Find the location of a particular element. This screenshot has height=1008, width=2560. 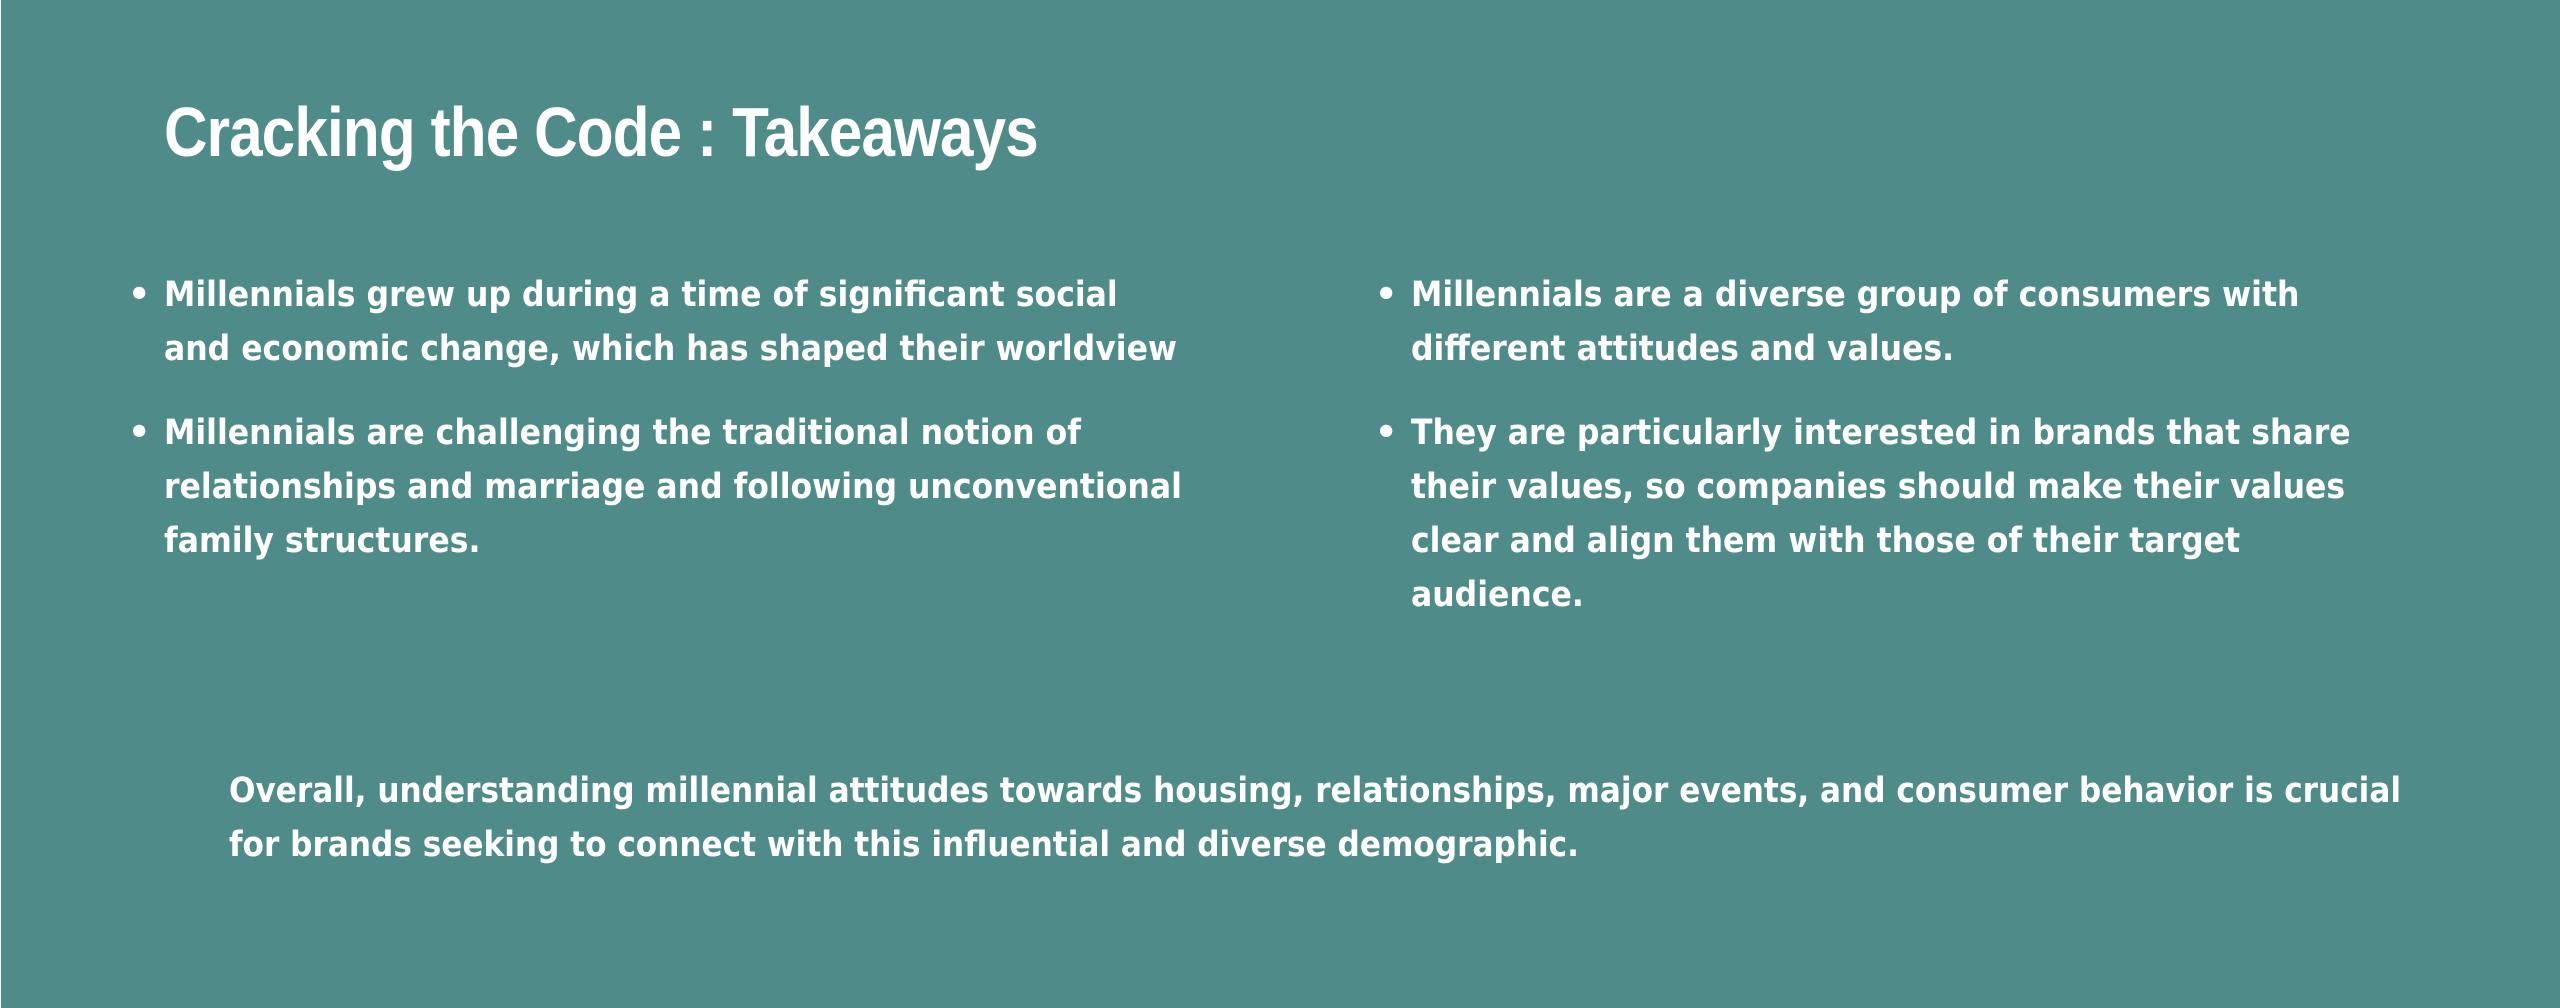

slide-title: Cracking the Code : Takeaways is located at coordinates (601, 132).